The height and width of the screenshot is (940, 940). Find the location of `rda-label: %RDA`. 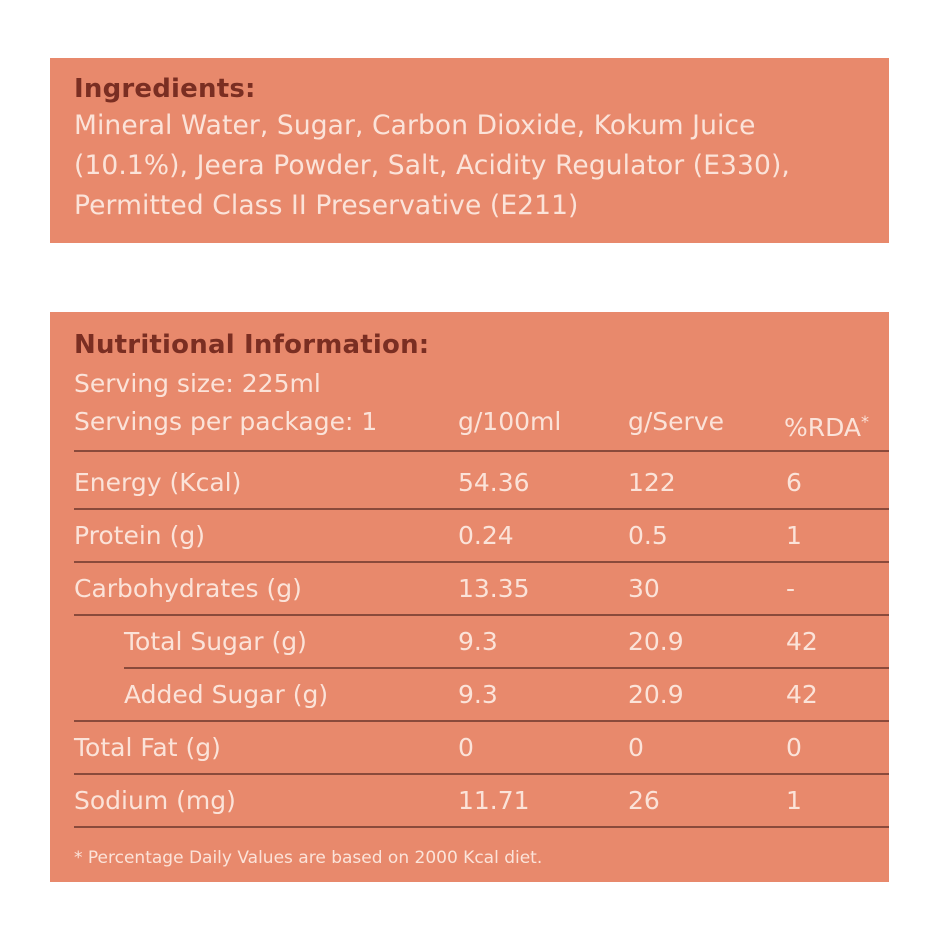

rda-label: %RDA is located at coordinates (823, 427).